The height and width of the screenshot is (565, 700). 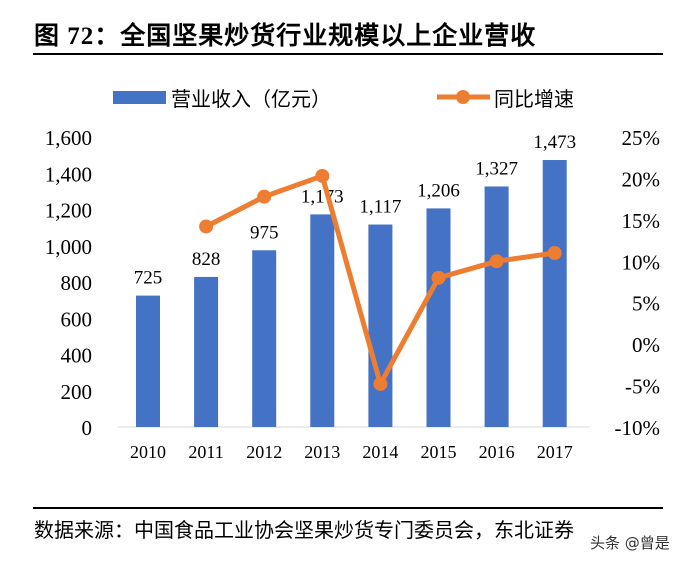 I want to click on source-note: 数据来源：中国食品工业协会坚果炒货专门委员会，东北证券, so click(x=304, y=531).